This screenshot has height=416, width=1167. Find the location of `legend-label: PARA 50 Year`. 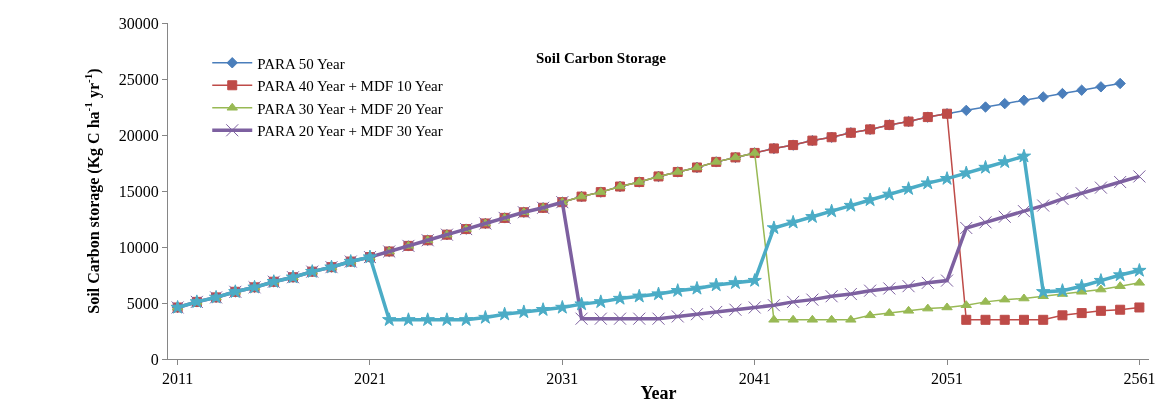

legend-label: PARA 50 Year is located at coordinates (301, 63).